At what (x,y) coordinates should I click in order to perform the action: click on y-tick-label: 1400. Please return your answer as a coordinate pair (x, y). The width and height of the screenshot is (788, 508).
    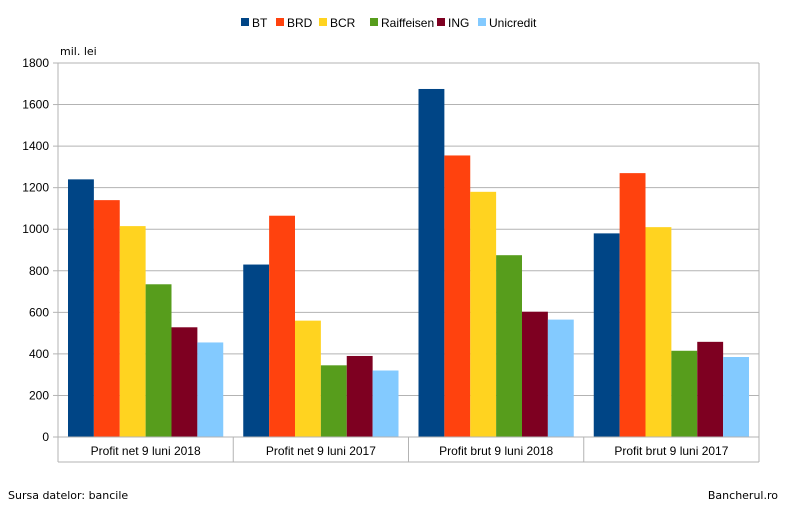
    Looking at the image, I should click on (35, 146).